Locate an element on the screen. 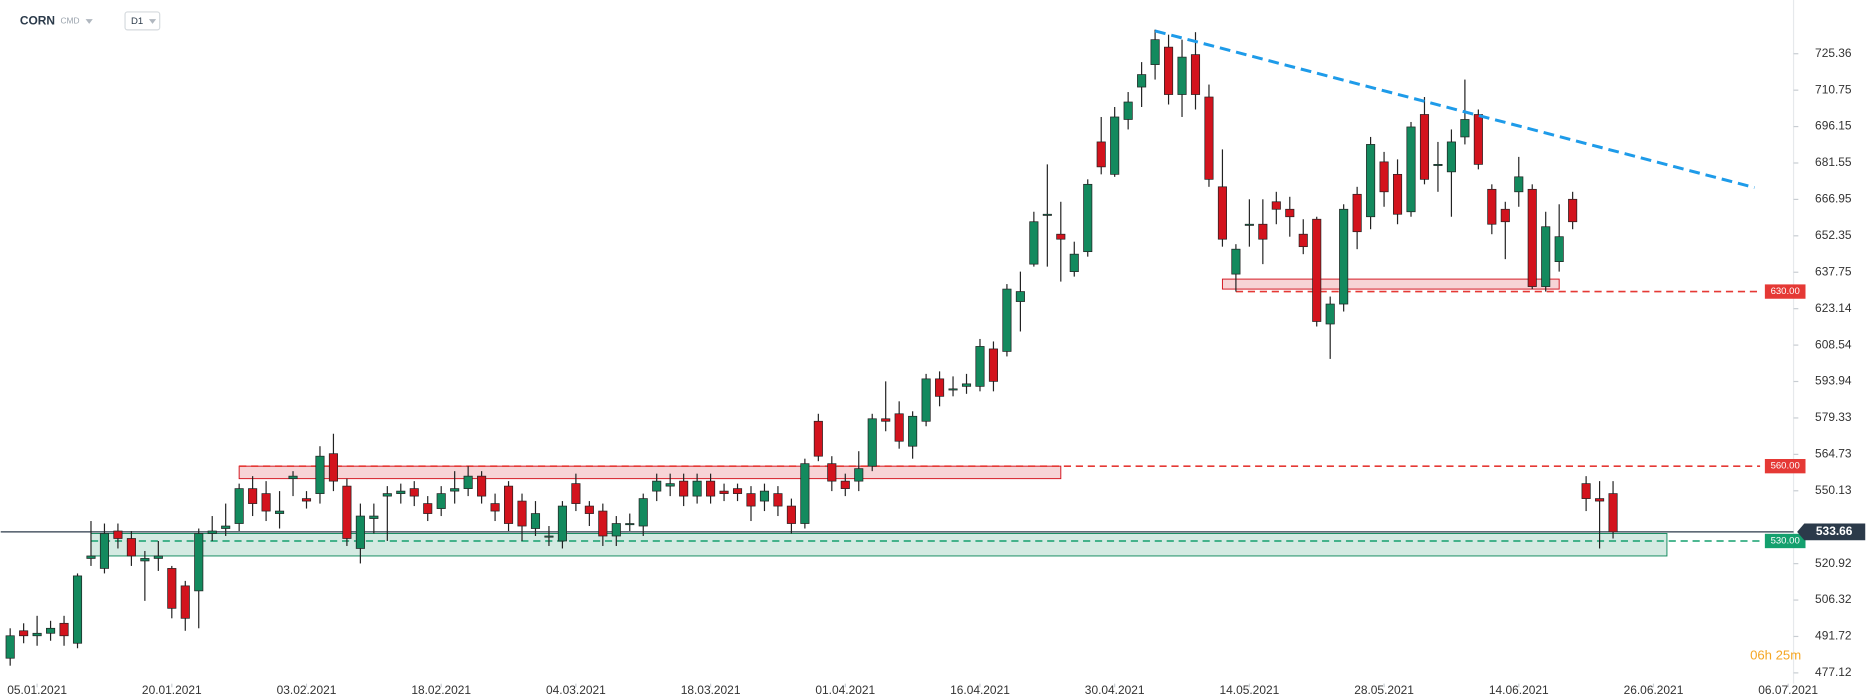  x-tick-label: 04.03.2021 is located at coordinates (576, 690).